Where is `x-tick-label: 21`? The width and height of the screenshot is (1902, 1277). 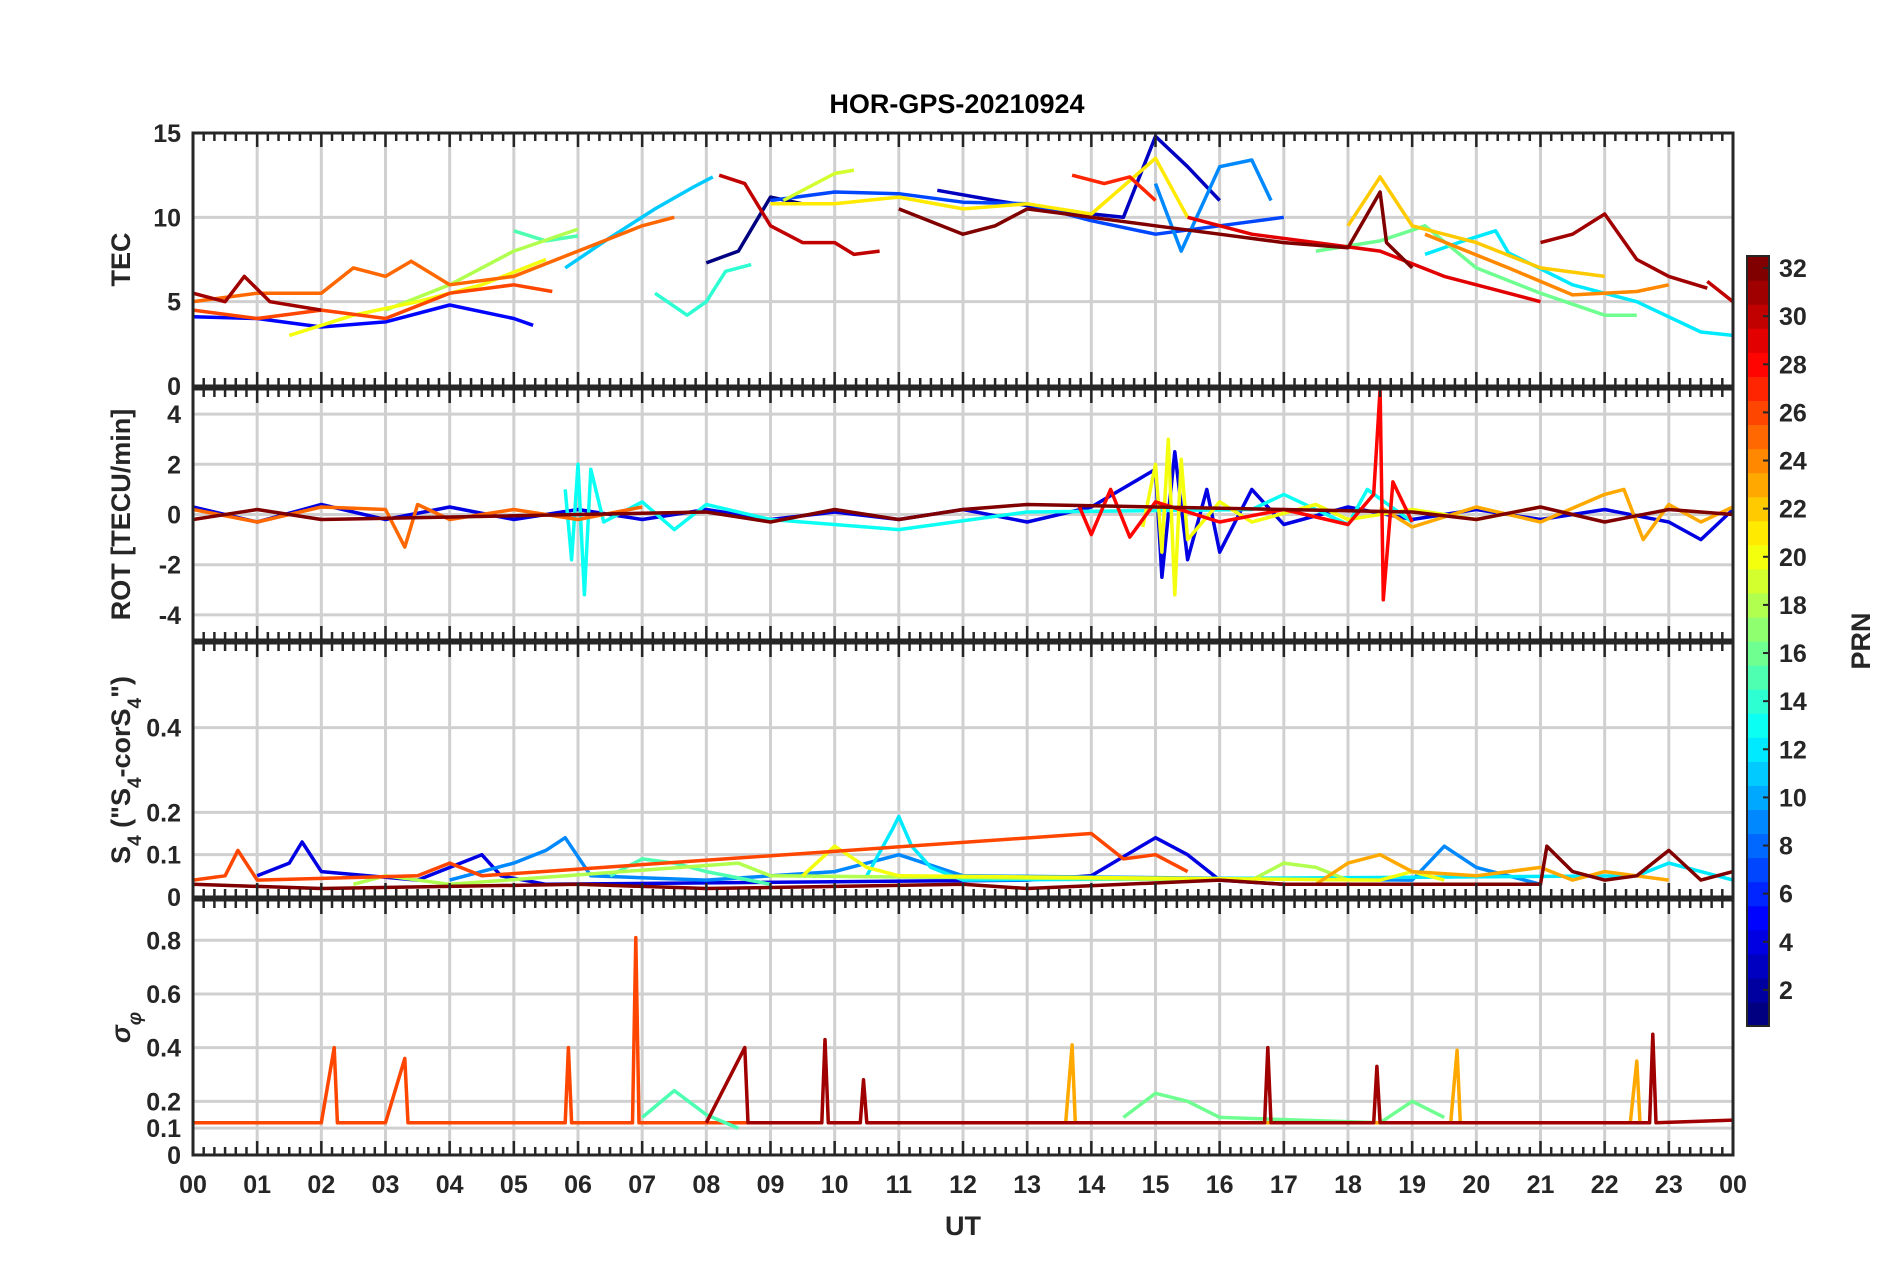 x-tick-label: 21 is located at coordinates (1541, 1185).